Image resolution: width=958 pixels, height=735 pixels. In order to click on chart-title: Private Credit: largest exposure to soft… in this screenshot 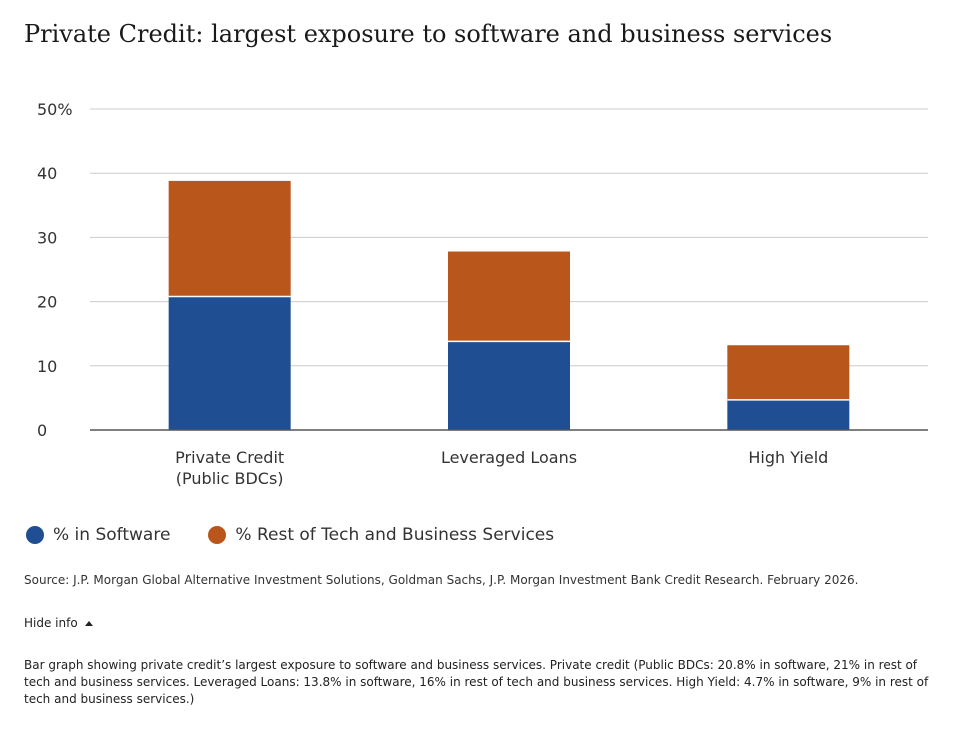, I will do `click(428, 34)`.